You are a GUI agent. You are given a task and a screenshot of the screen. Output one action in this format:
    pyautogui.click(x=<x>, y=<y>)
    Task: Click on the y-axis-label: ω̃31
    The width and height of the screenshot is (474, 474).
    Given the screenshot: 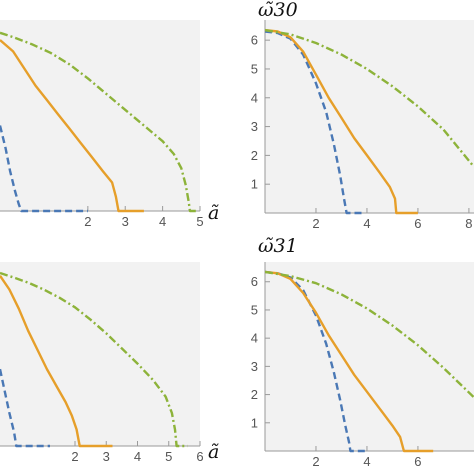 What is the action you would take?
    pyautogui.click(x=278, y=246)
    